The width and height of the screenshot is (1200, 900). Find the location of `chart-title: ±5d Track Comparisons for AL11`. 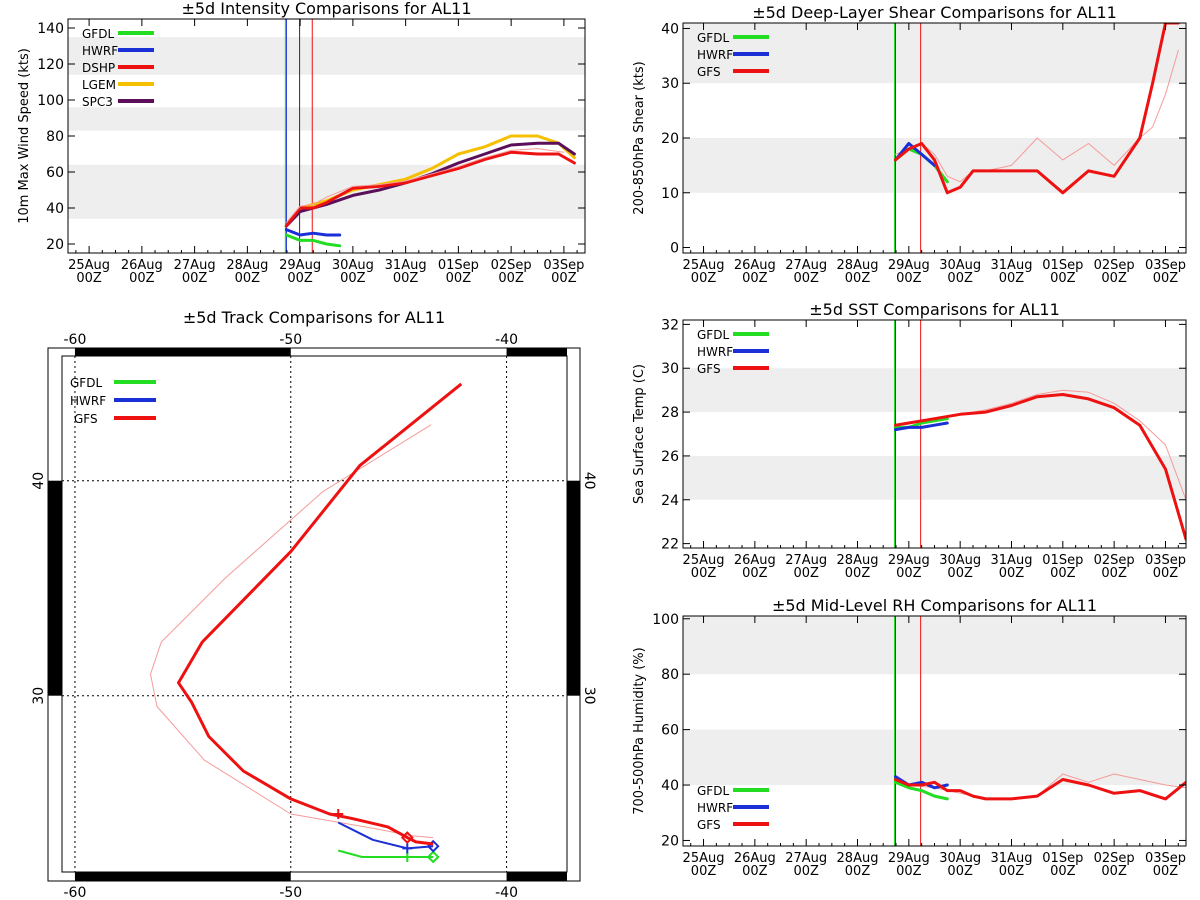

chart-title: ±5d Track Comparisons for AL11 is located at coordinates (314, 317).